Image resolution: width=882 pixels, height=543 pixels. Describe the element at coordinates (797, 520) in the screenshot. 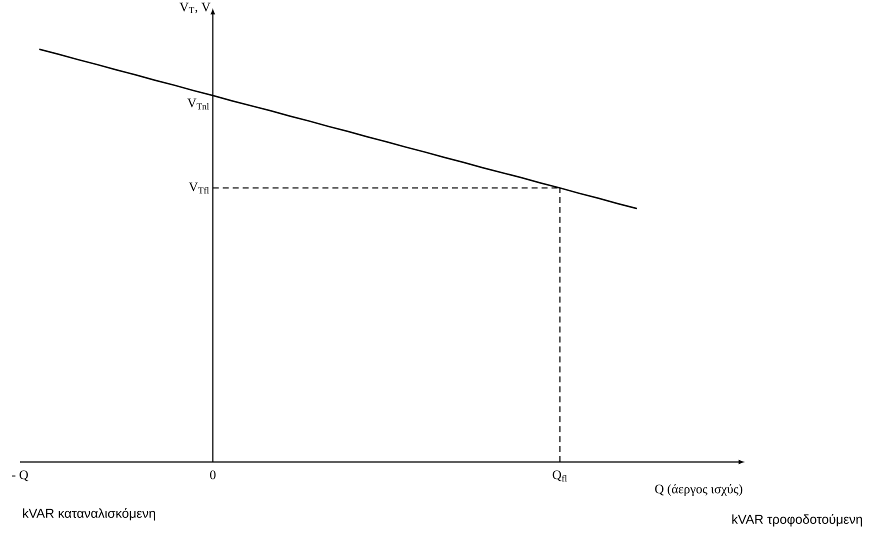

I see `text: kVAR τροφοδοτούμενη` at that location.